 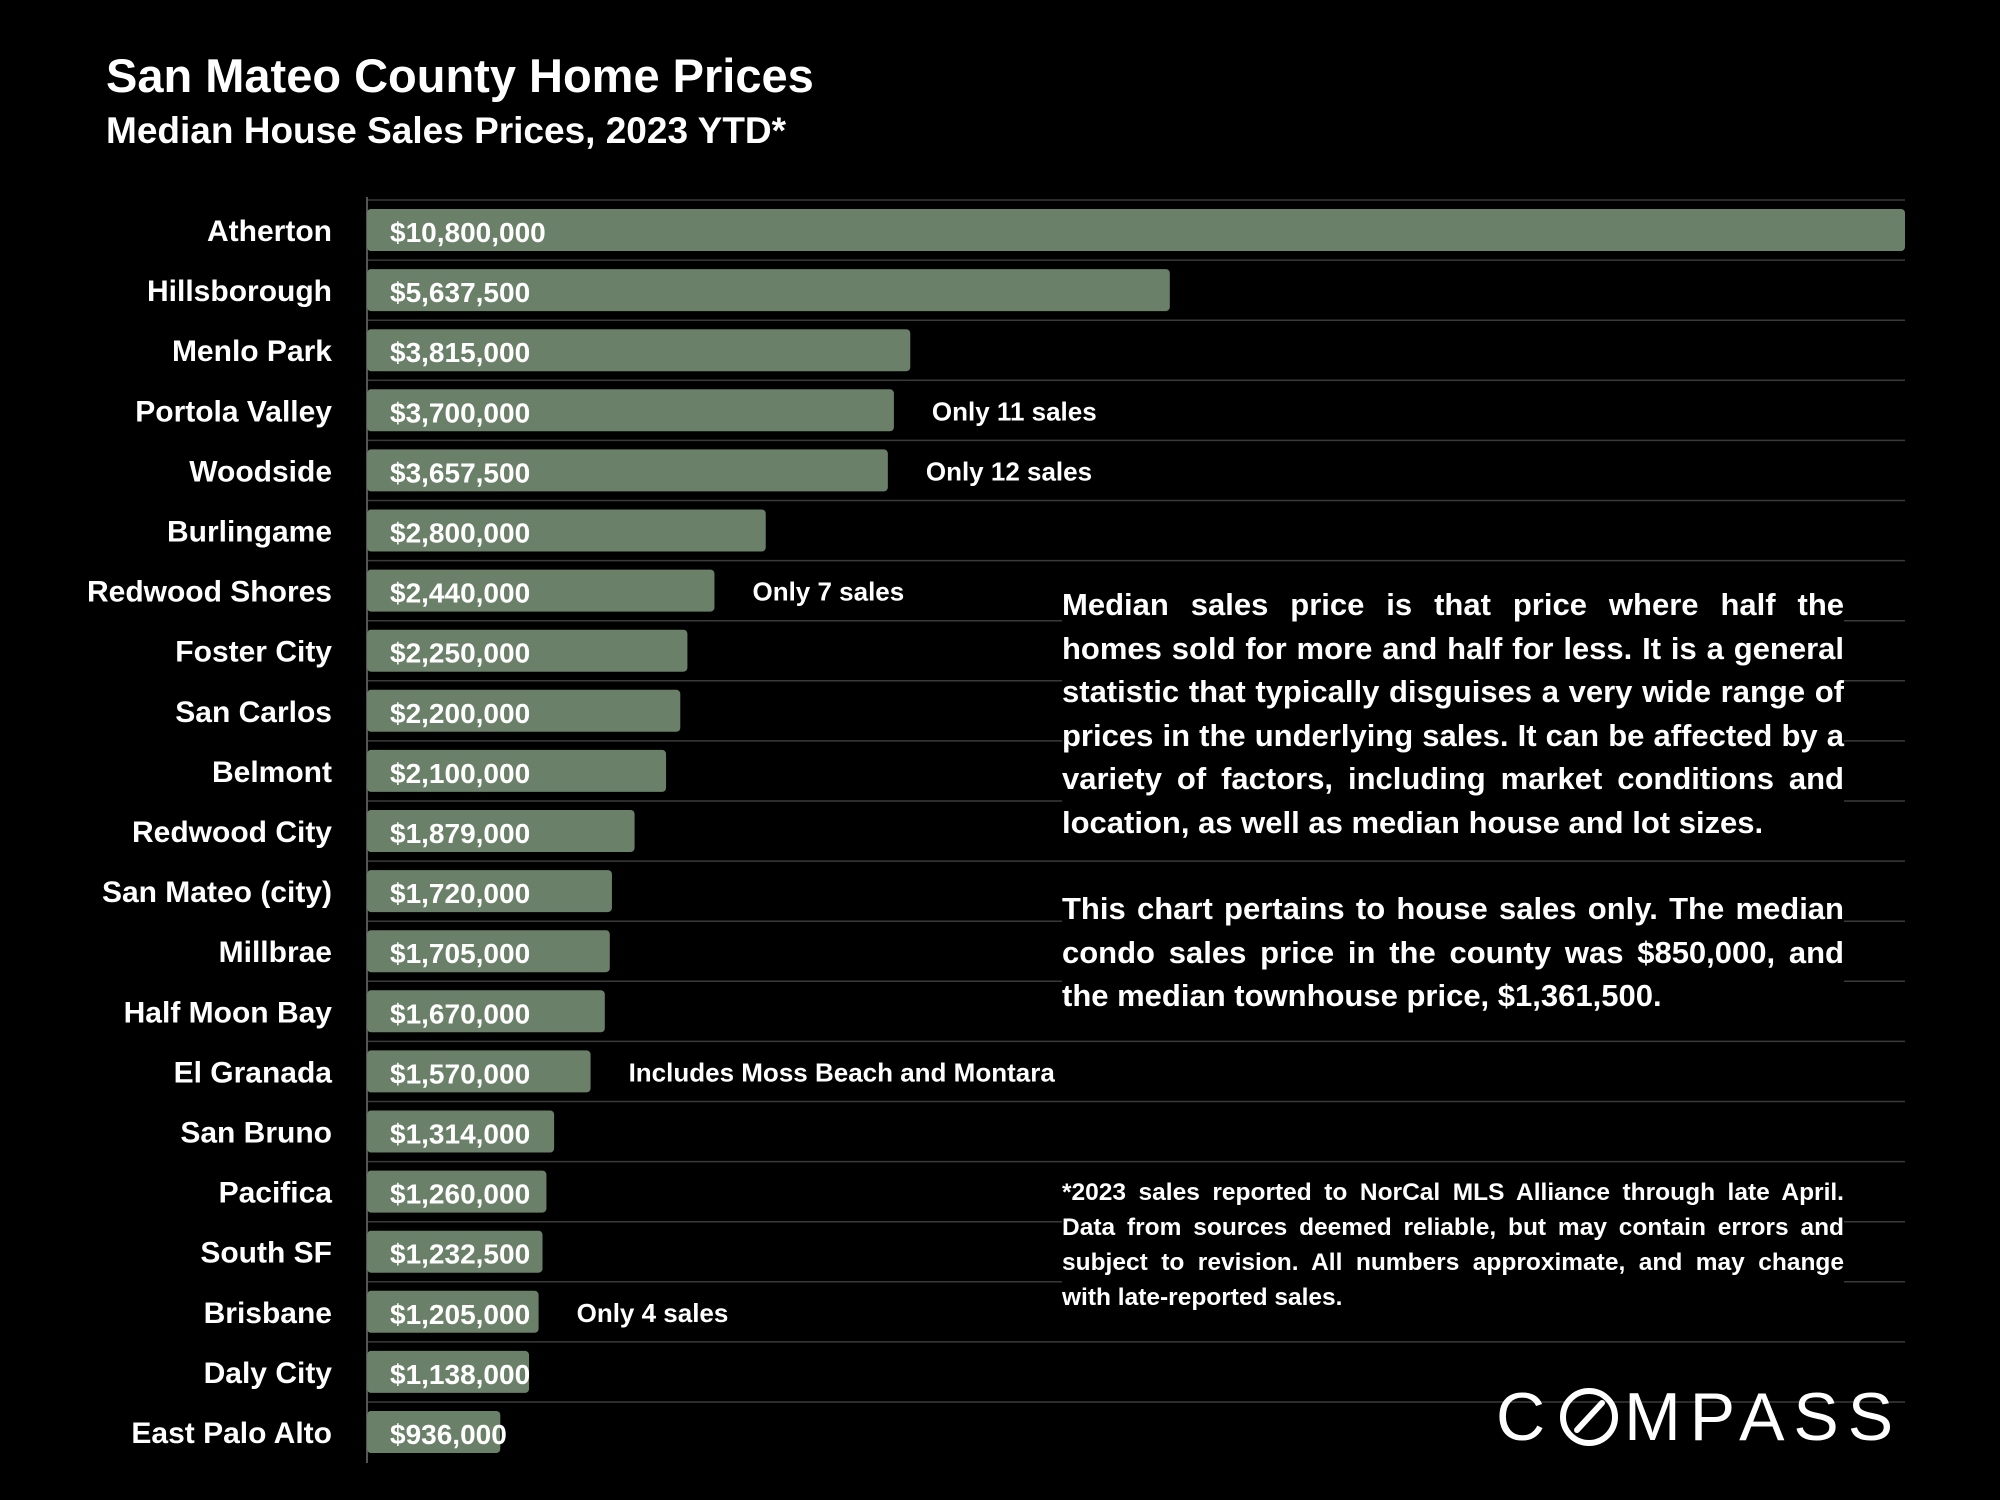 What do you see at coordinates (460, 533) in the screenshot?
I see `value-label: $2,800,000` at bounding box center [460, 533].